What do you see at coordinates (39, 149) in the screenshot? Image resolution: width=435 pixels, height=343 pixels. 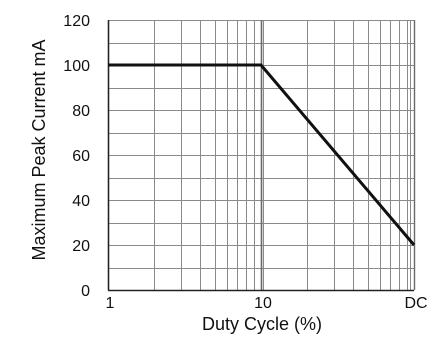 I see `y-axis-label: Maximum Peak Current mA` at bounding box center [39, 149].